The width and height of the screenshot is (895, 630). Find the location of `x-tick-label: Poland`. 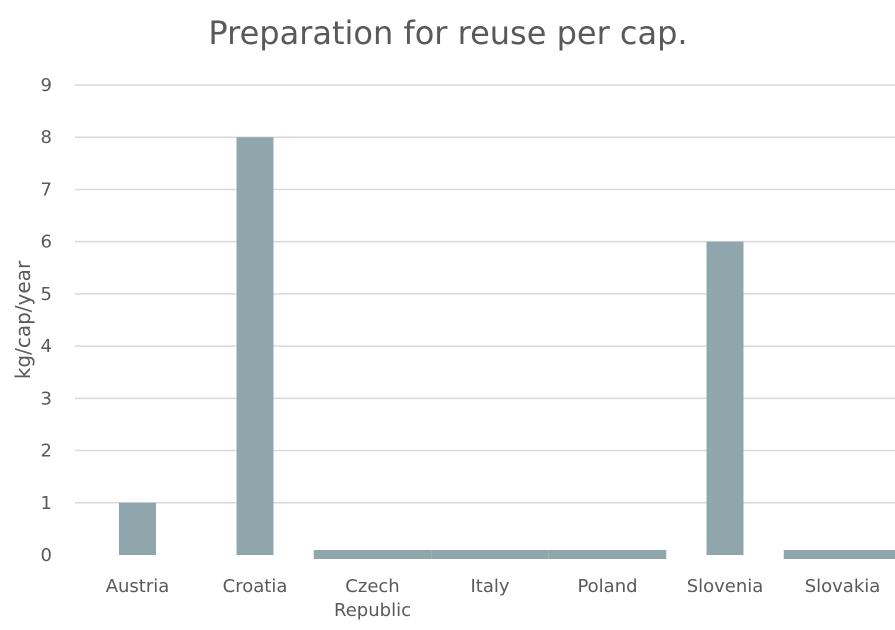

x-tick-label: Poland is located at coordinates (607, 586).